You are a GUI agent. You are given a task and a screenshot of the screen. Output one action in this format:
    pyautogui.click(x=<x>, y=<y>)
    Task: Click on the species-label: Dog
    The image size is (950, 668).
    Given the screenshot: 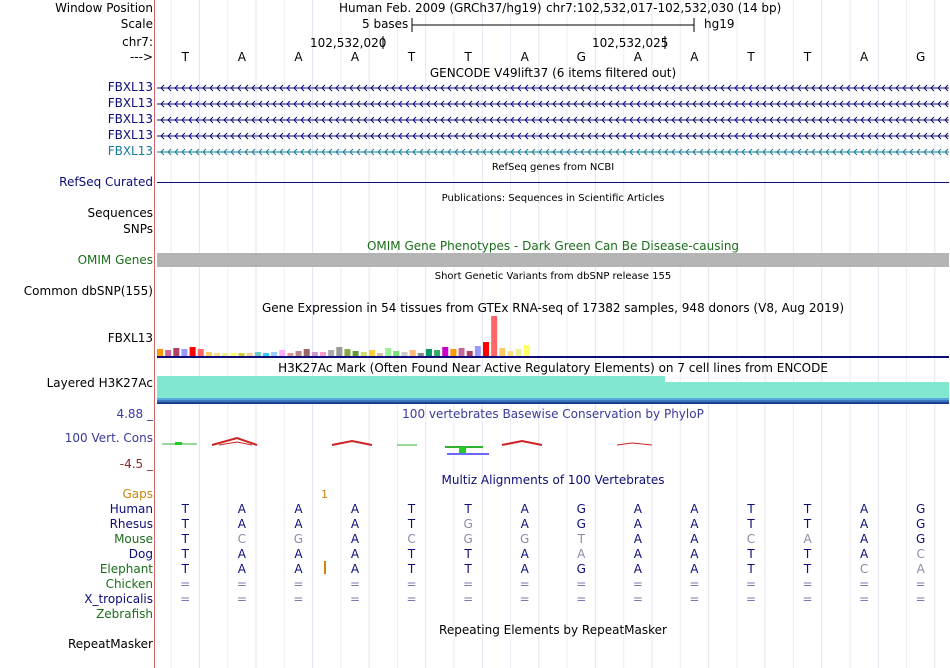 What is the action you would take?
    pyautogui.click(x=140, y=554)
    